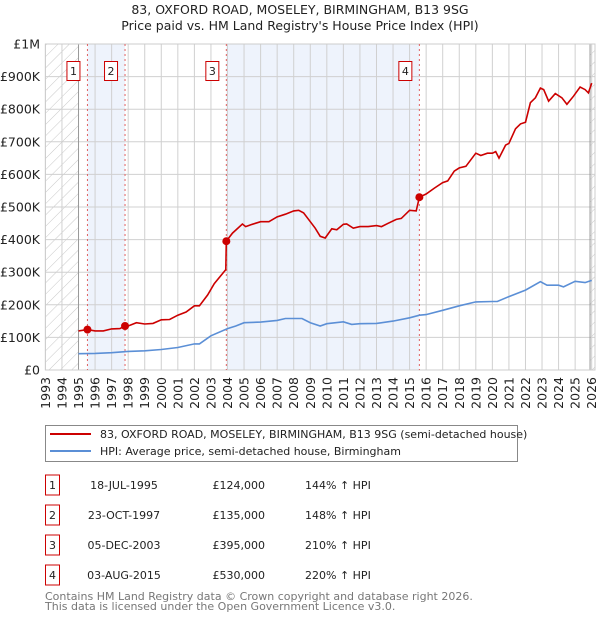  I want to click on sale-label-1: 1, so click(73, 71).